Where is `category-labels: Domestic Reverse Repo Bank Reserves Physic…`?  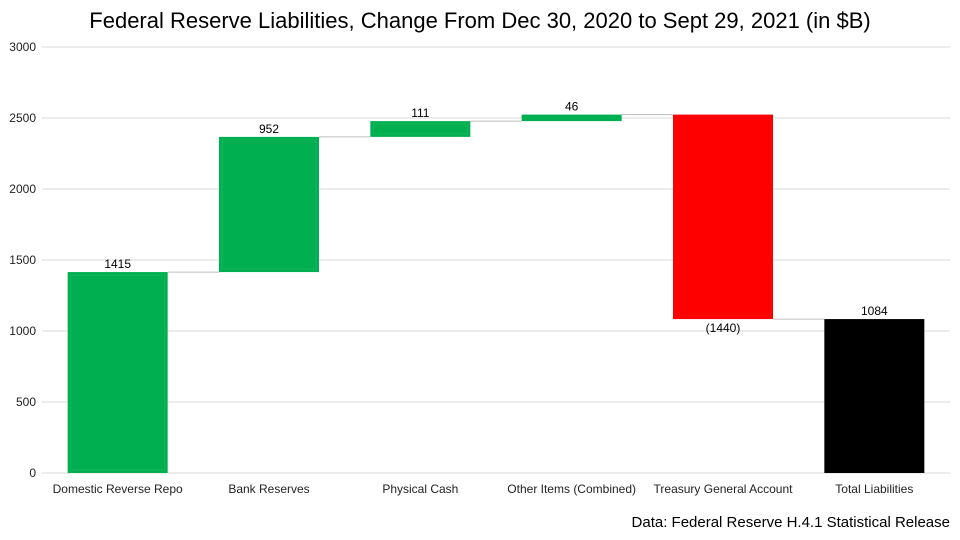
category-labels: Domestic Reverse Repo Bank Reserves Physic… is located at coordinates (483, 489).